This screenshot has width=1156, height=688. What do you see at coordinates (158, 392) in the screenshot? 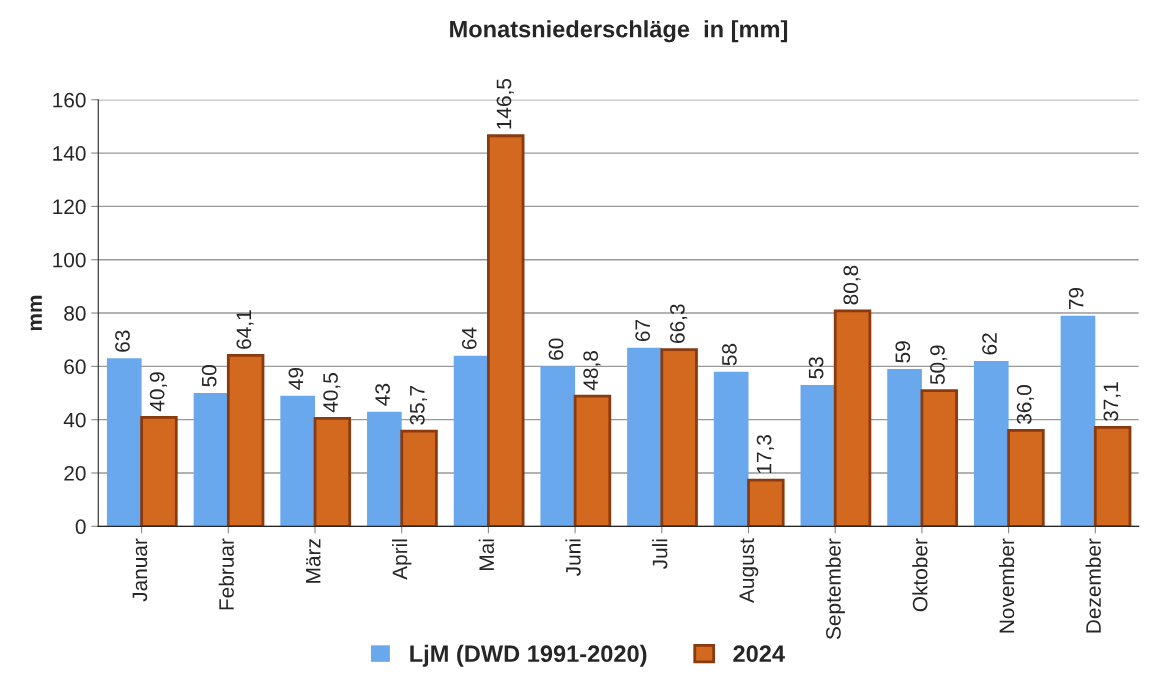
I see `data-label: 40,9` at bounding box center [158, 392].